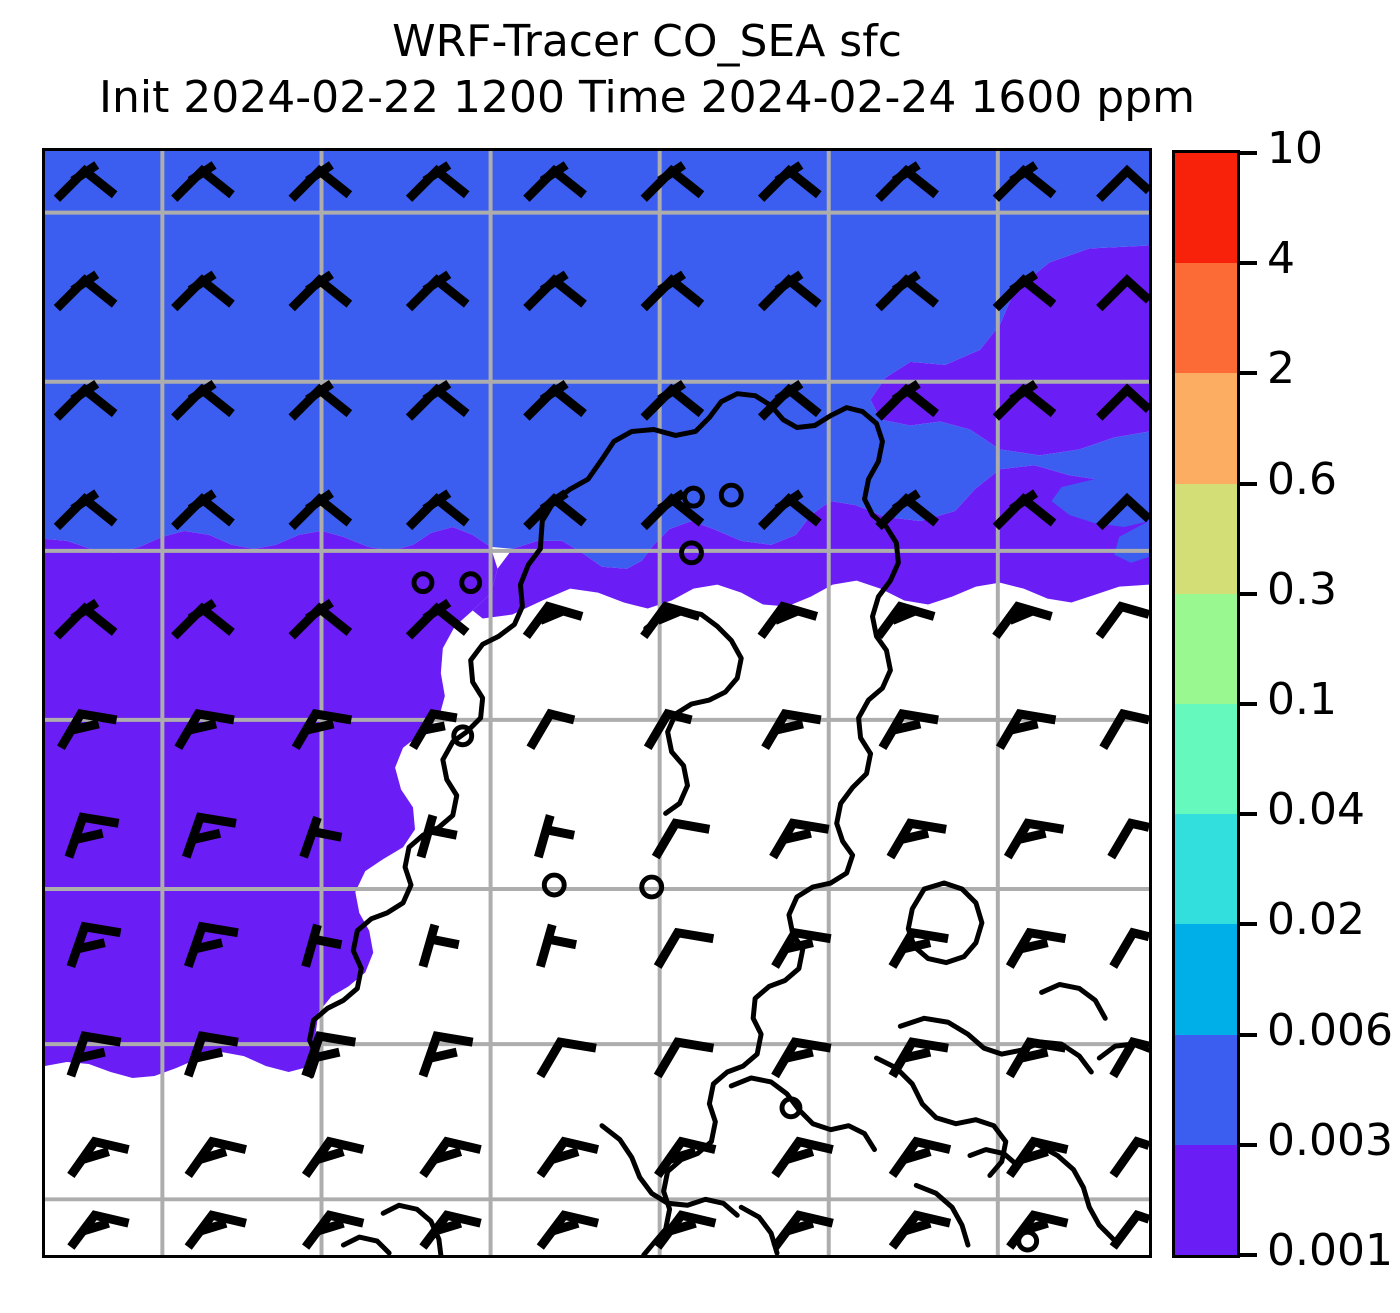  I want to click on colorbar, so click(1206, 704).